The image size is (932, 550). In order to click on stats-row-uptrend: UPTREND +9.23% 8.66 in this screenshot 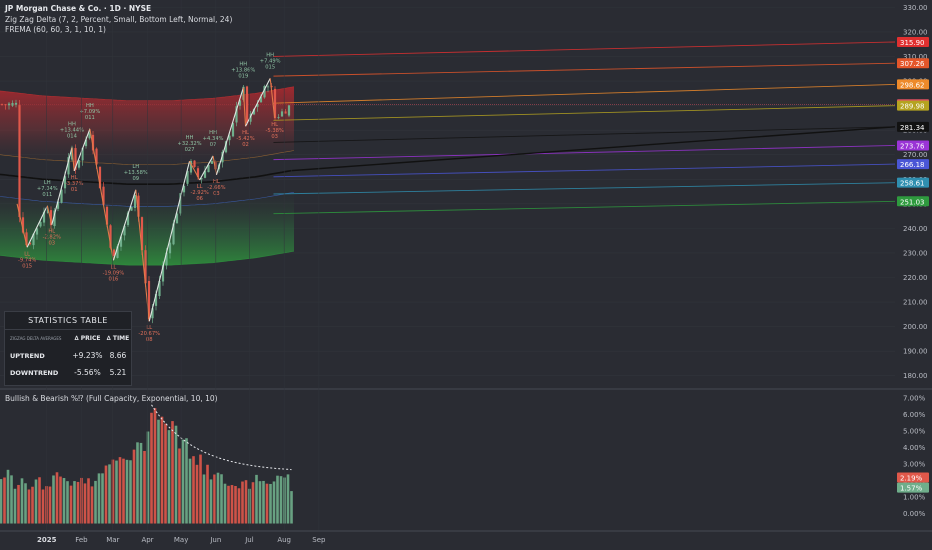, I will do `click(68, 355)`.